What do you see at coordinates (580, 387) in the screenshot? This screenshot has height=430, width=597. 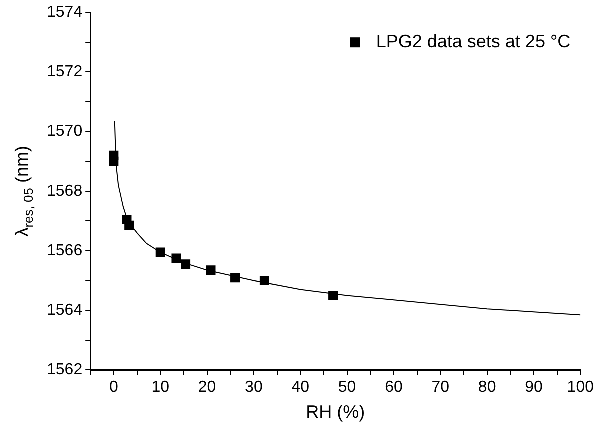 I see `x-tick-label: 100` at bounding box center [580, 387].